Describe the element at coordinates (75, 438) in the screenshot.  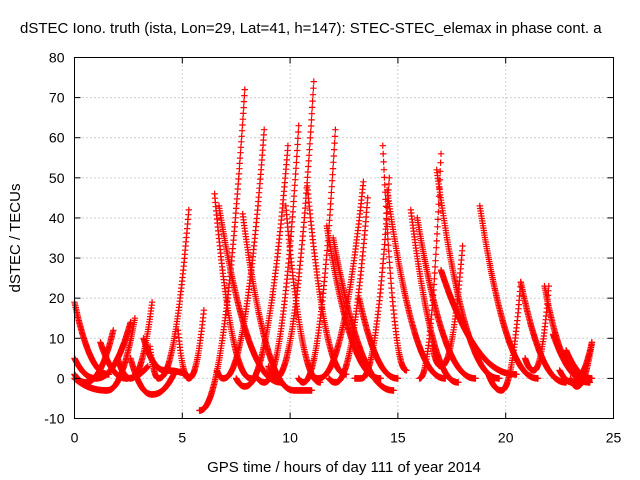
I see `x-tick-label: 0` at that location.